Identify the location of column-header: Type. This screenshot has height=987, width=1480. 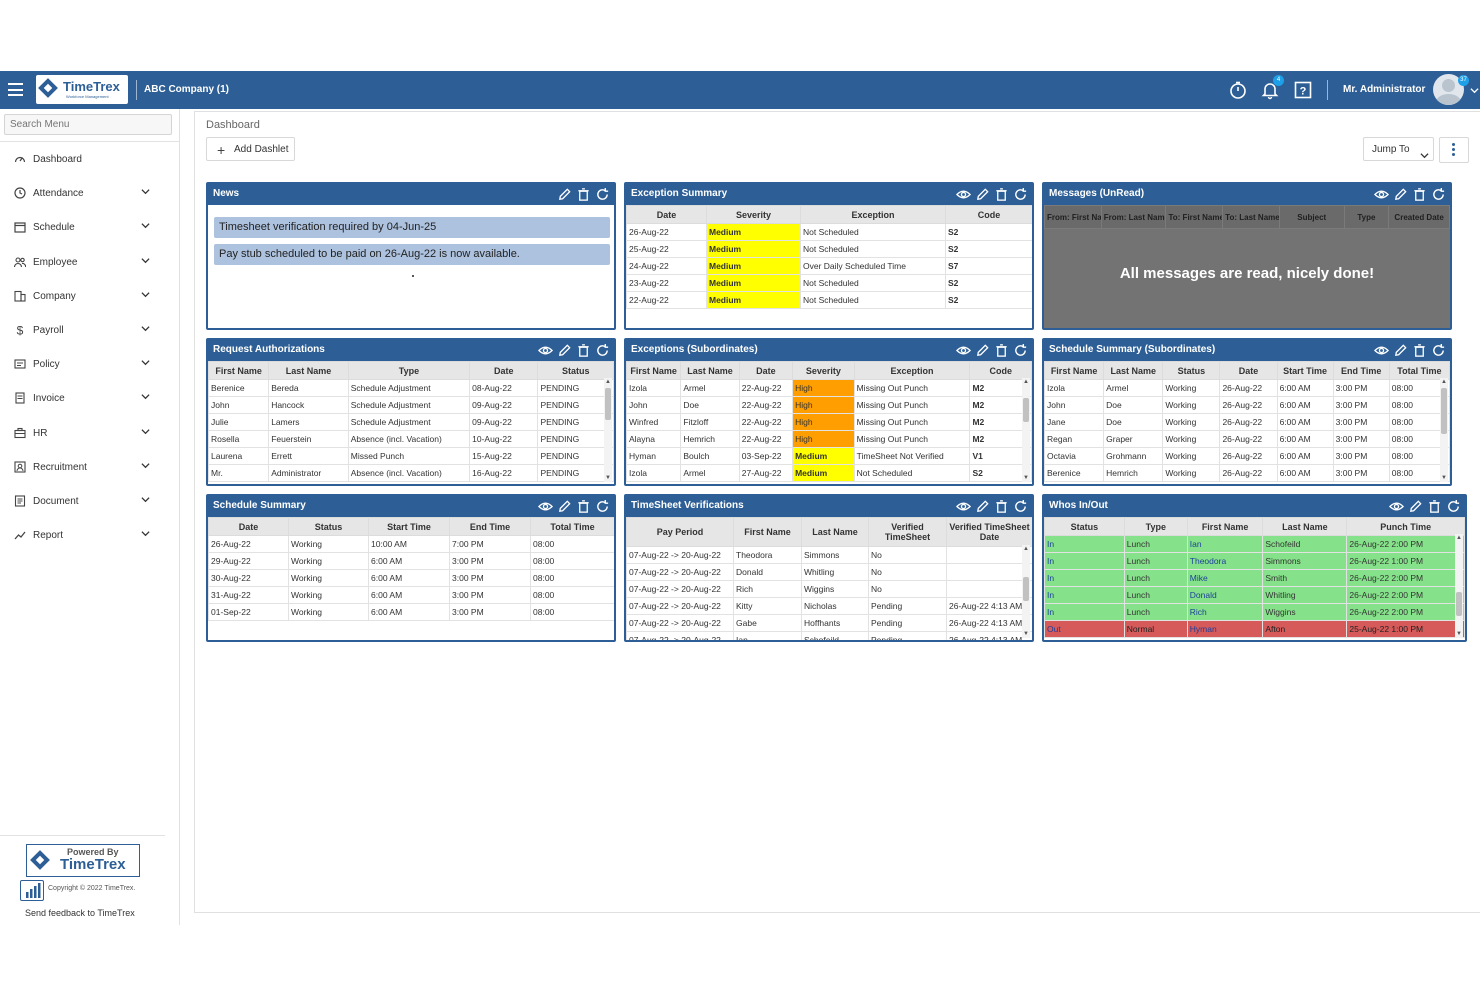
(1366, 217).